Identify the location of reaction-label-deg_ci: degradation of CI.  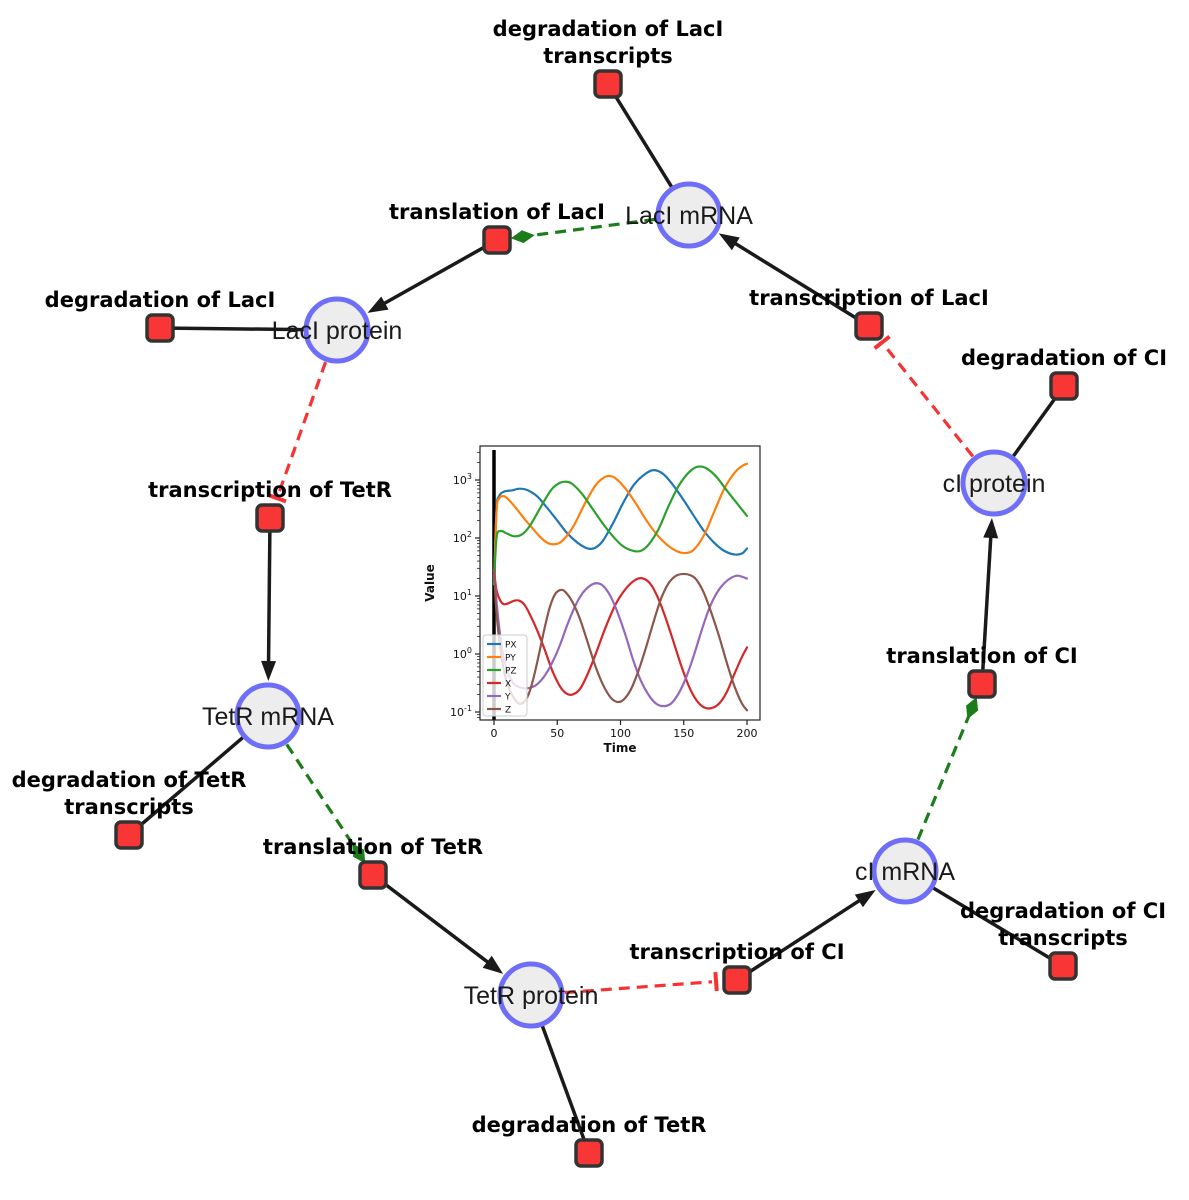
(1064, 358).